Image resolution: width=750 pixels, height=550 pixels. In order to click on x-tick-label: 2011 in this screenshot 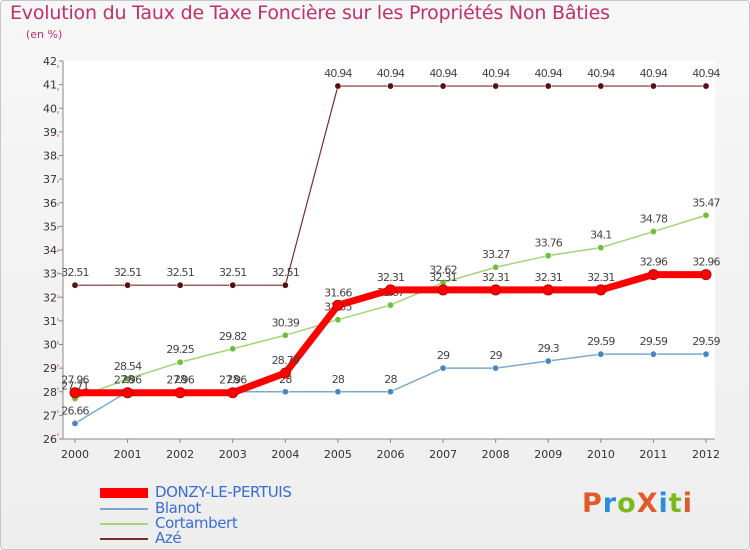, I will do `click(653, 454)`.